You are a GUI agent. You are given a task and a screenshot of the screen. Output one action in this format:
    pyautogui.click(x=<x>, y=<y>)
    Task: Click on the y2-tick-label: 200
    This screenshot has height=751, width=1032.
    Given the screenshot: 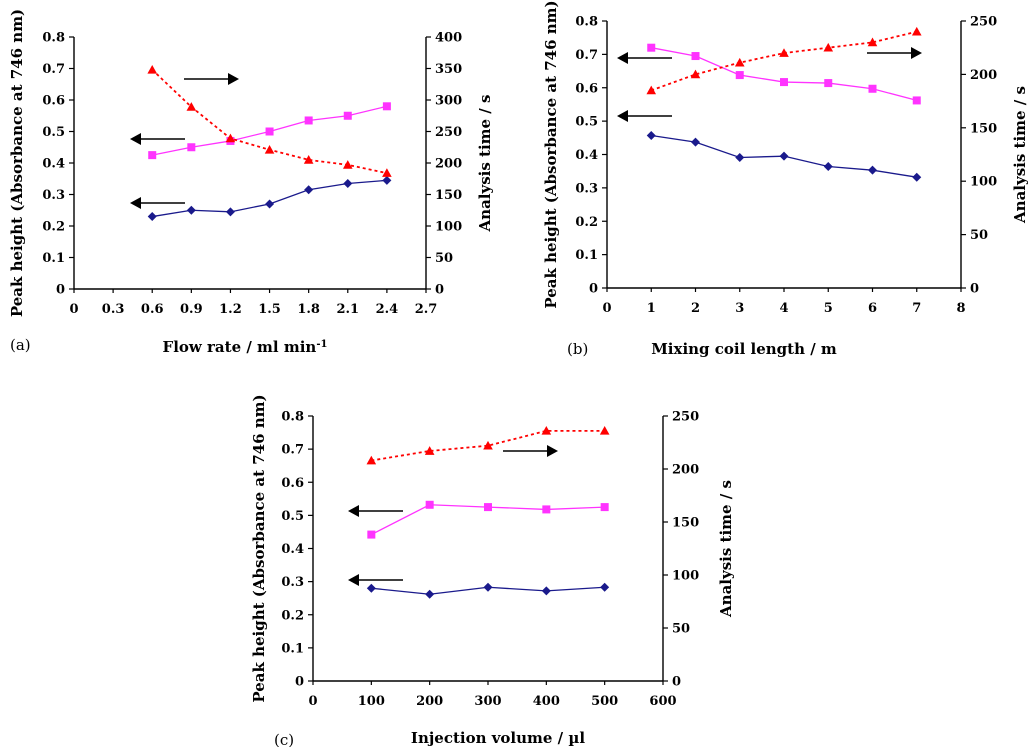 What is the action you would take?
    pyautogui.click(x=685, y=470)
    